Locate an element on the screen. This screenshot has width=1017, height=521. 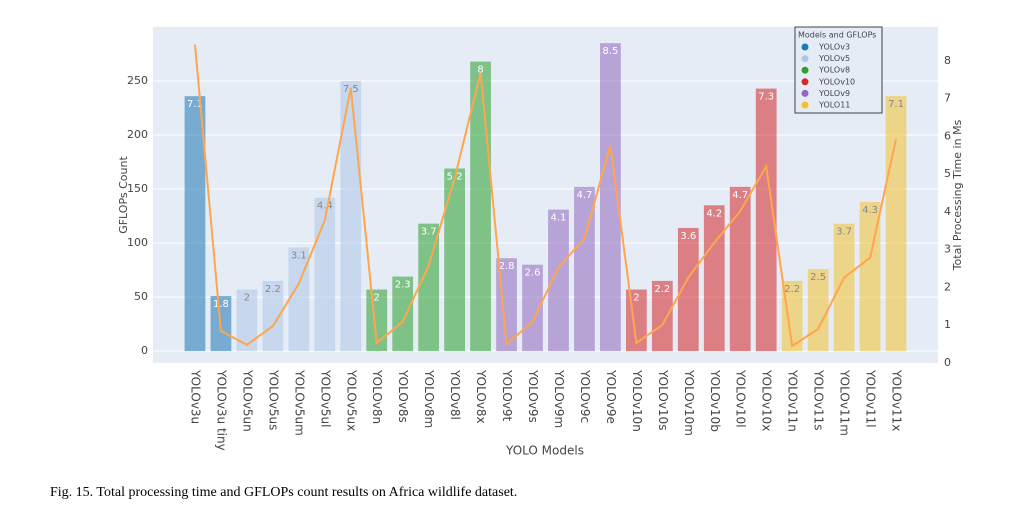
y-tick-label: 100 is located at coordinates (137, 242).